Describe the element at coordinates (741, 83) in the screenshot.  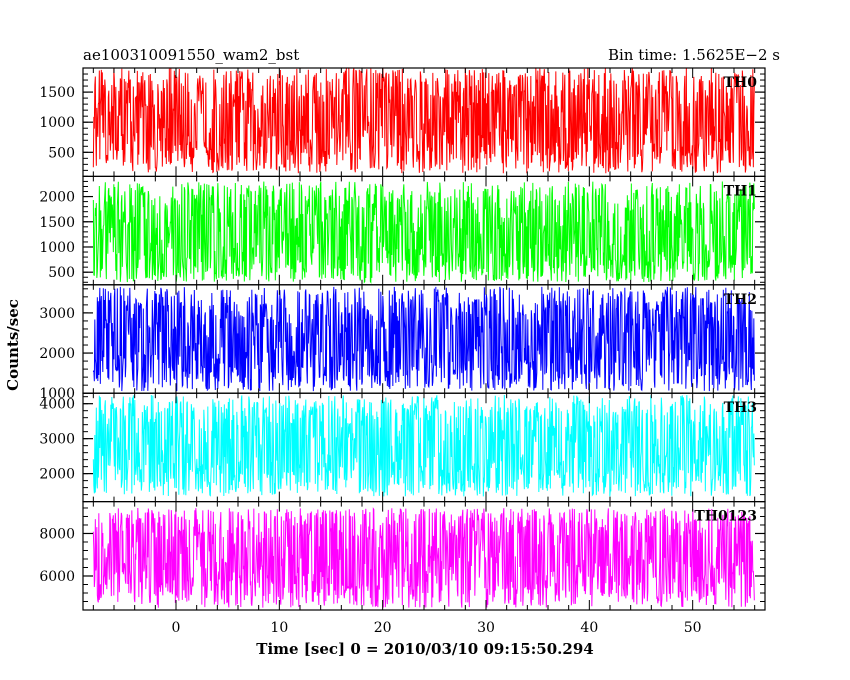
I see `panel-label-th0: TH0` at that location.